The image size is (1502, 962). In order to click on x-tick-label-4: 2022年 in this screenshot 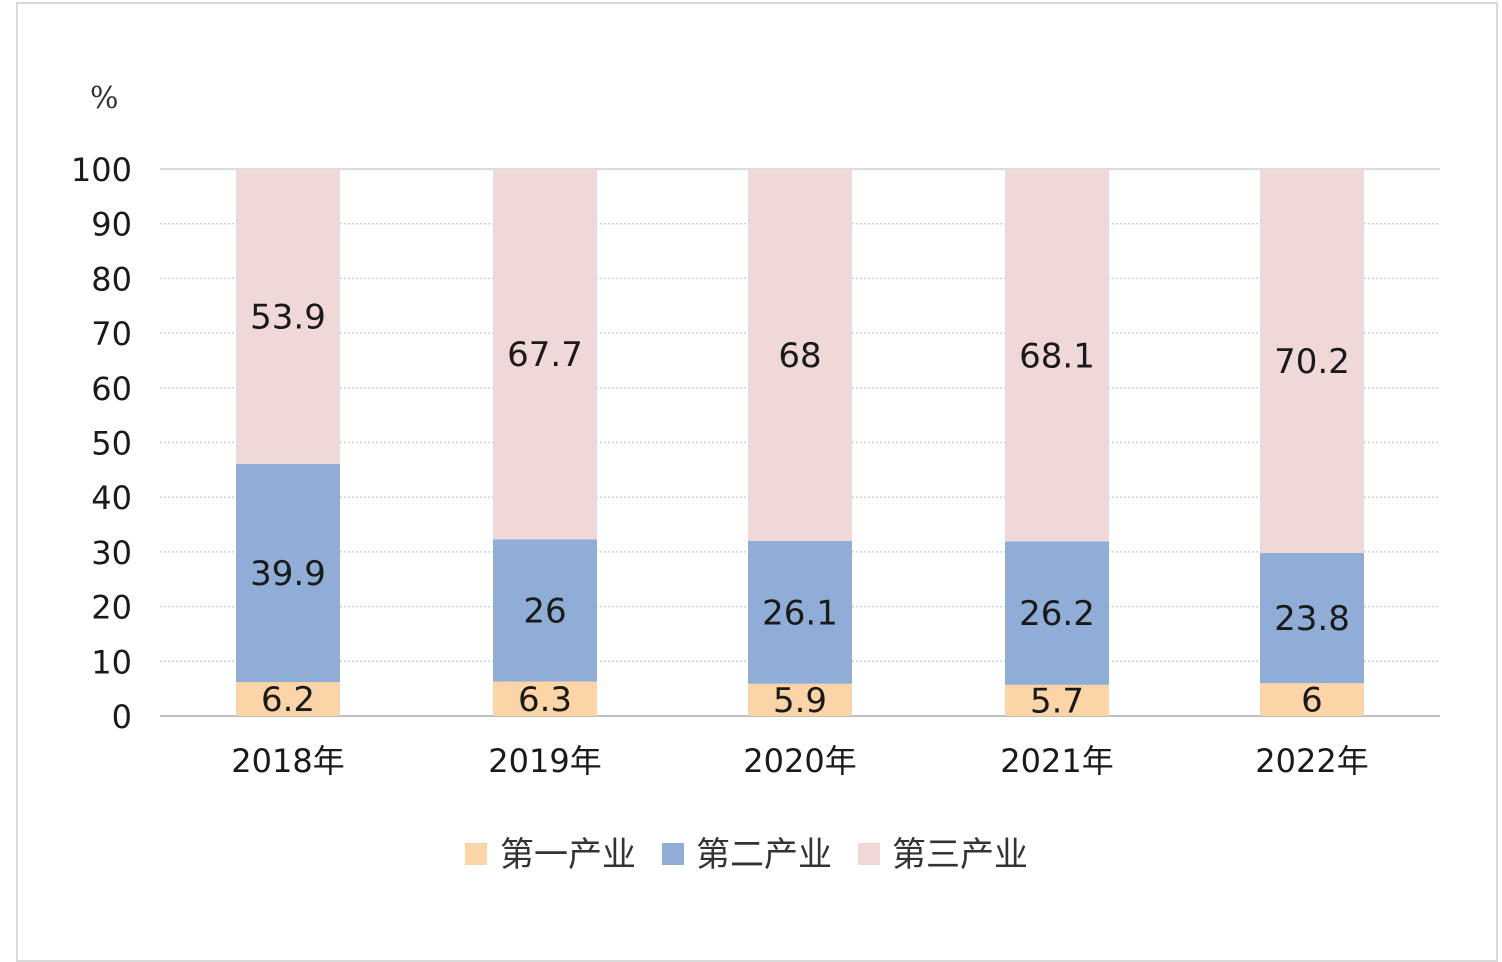, I will do `click(1311, 761)`.